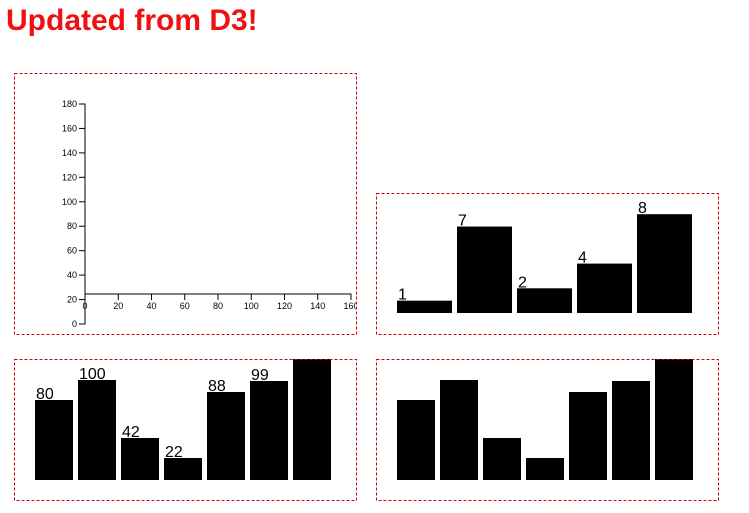 This screenshot has width=749, height=513. Describe the element at coordinates (544, 256) in the screenshot. I see `chart-panel: 1 7 2 4 8` at that location.